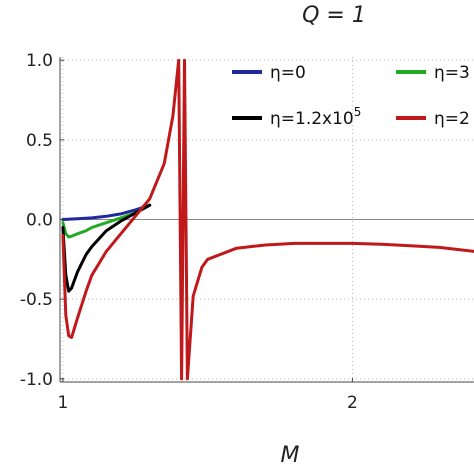  I want to click on legend-label: η=2, so click(452, 119).